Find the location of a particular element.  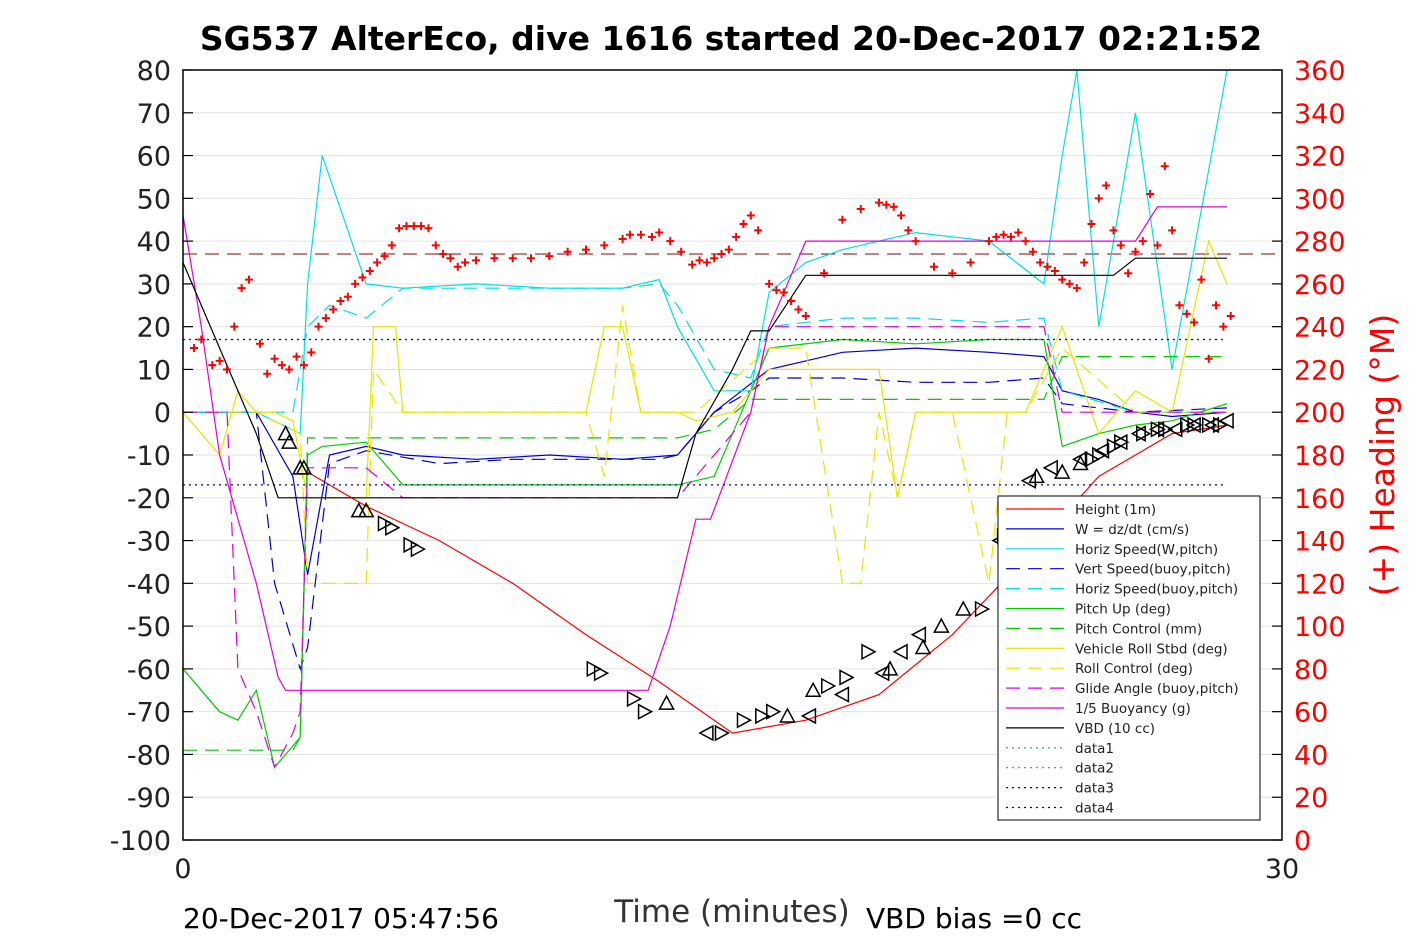

right-axis-label: (+) Heading (°M) is located at coordinates (1382, 455).